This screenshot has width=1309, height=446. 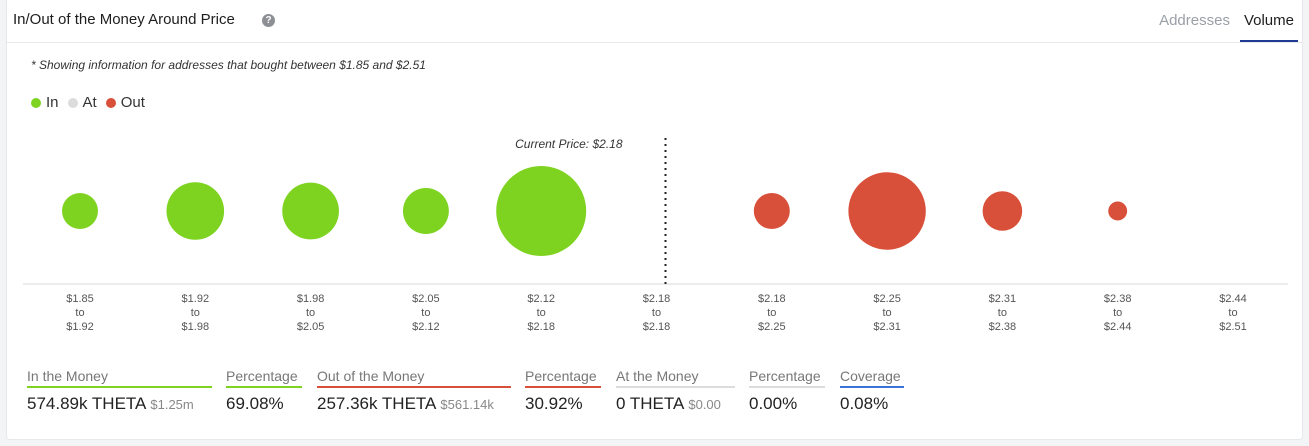 What do you see at coordinates (45, 102) in the screenshot?
I see `legend-item-in: In` at bounding box center [45, 102].